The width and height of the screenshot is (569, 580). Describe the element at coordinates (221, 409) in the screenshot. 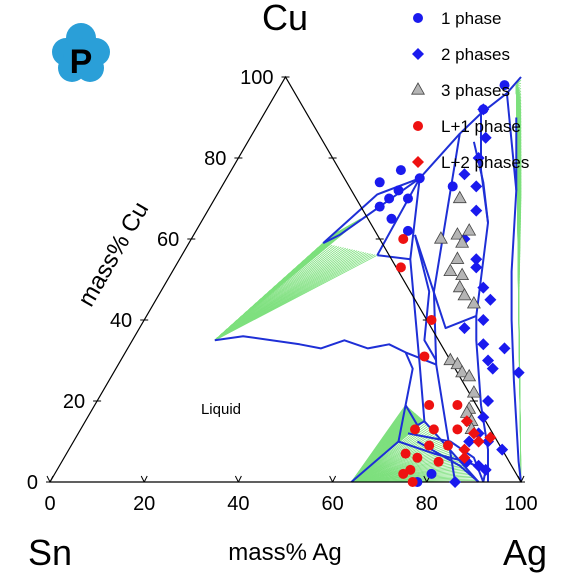

I see `region-label-liquid: Liquid` at that location.